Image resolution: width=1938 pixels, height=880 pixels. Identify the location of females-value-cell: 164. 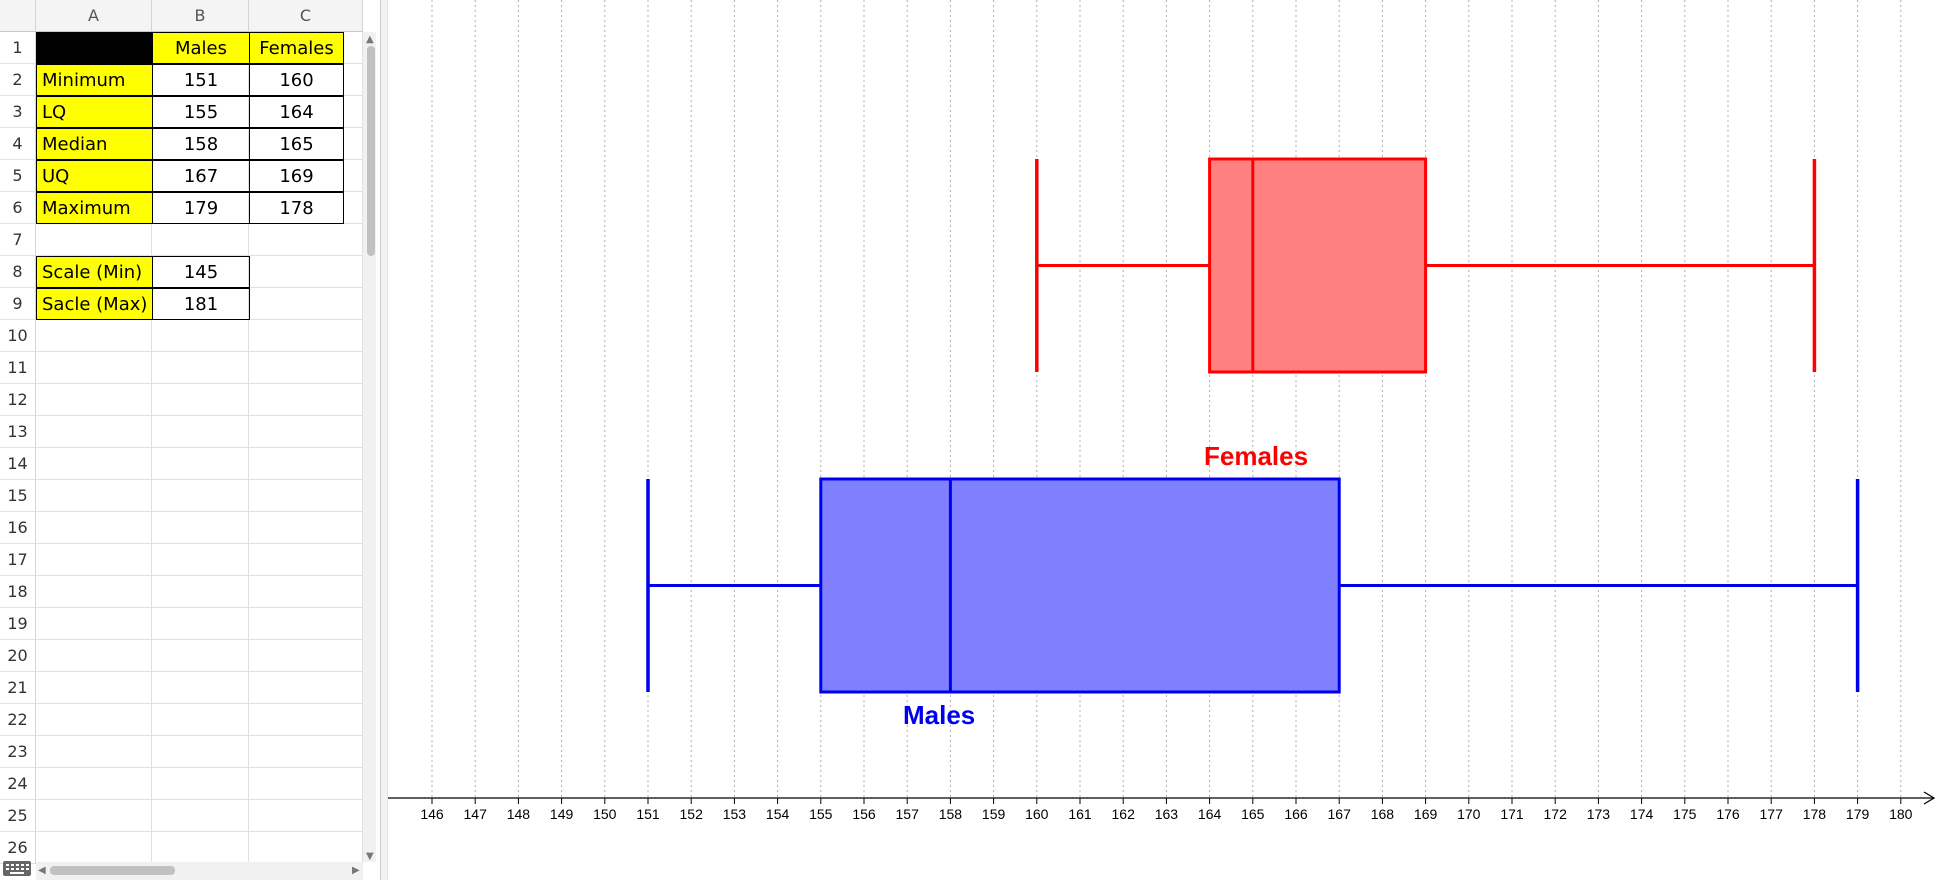
(296, 112).